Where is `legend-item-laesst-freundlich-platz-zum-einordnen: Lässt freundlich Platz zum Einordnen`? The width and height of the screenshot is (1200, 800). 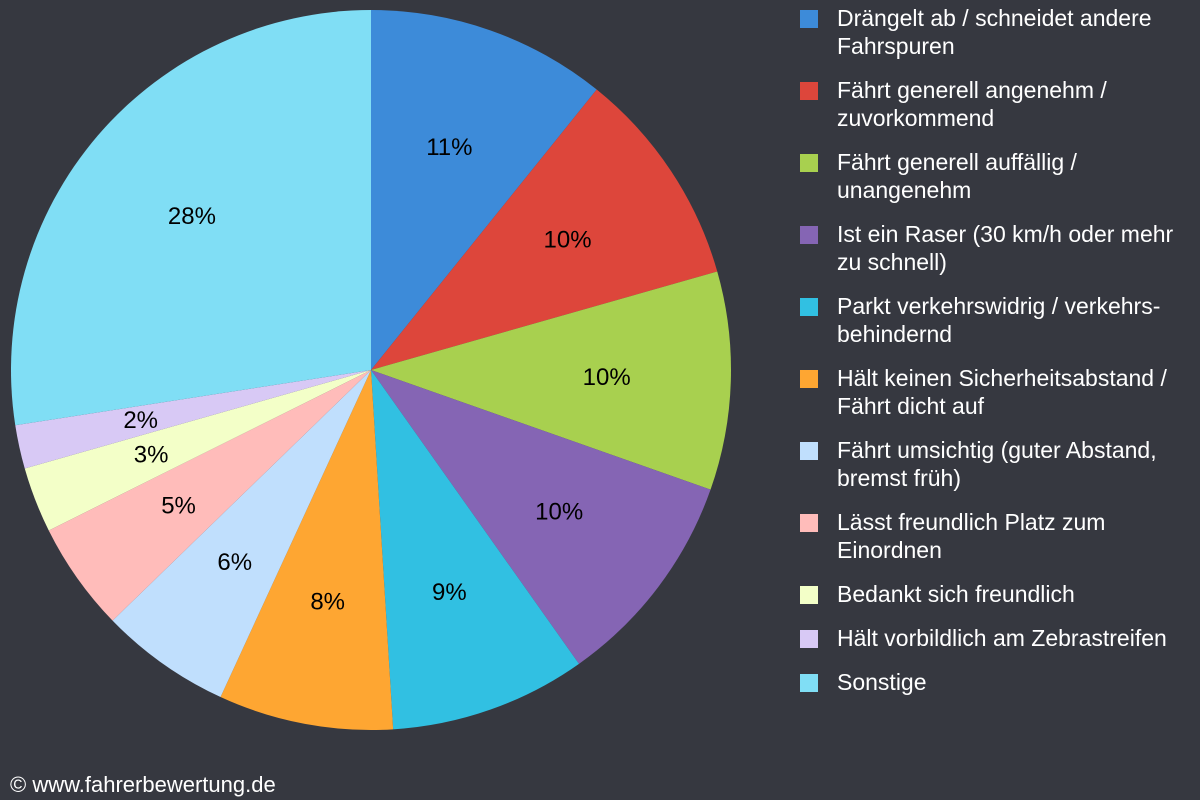 legend-item-laesst-freundlich-platz-zum-einordnen: Lässt freundlich Platz zum Einordnen is located at coordinates (997, 536).